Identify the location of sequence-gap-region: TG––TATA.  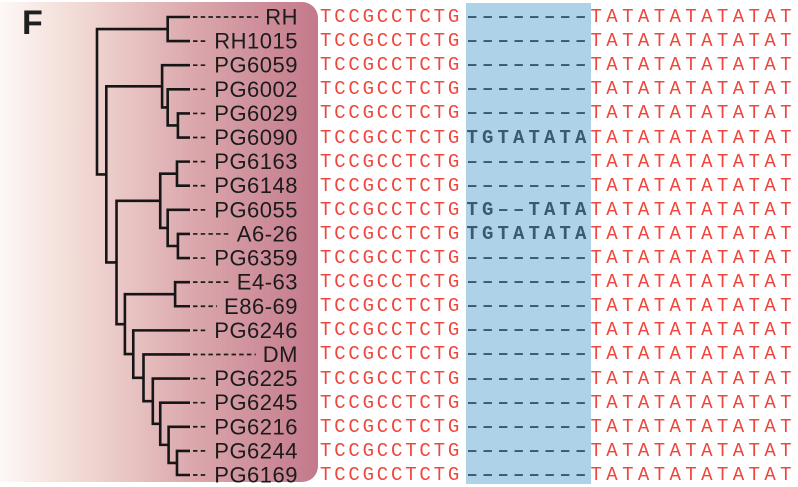
(528, 209).